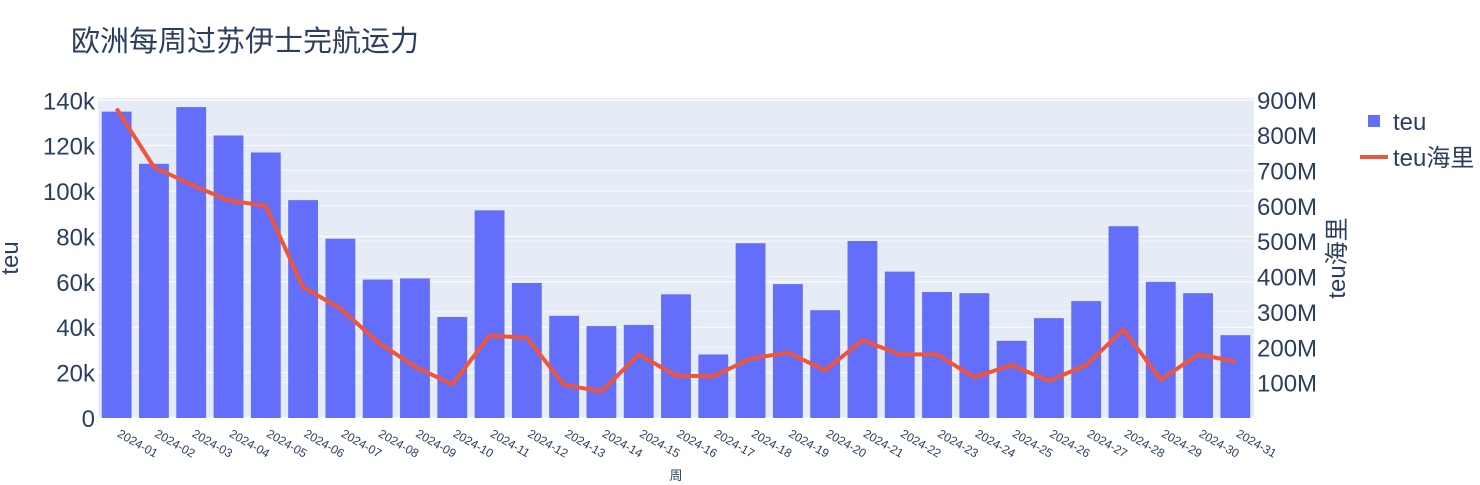  What do you see at coordinates (734, 443) in the screenshot?
I see `x-tick-label: 2024-17` at bounding box center [734, 443].